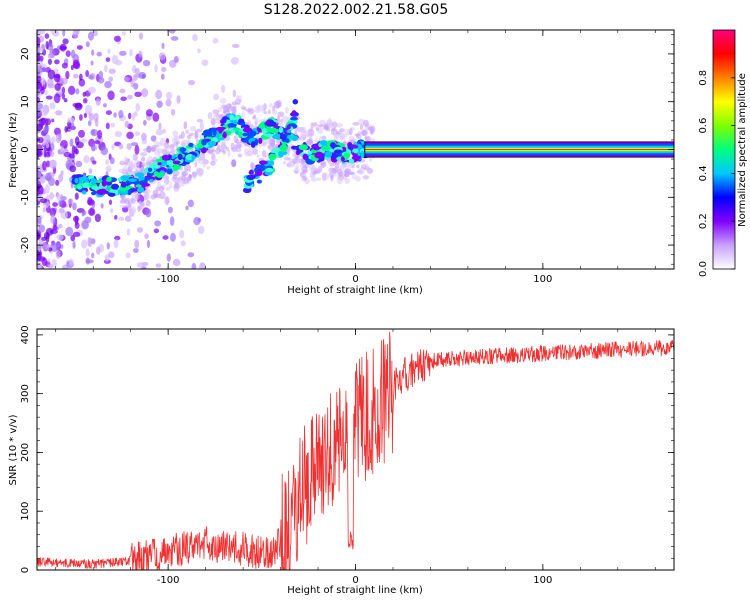  What do you see at coordinates (13, 449) in the screenshot?
I see `snr-ylabel: SNR (10 * v/v)` at bounding box center [13, 449].